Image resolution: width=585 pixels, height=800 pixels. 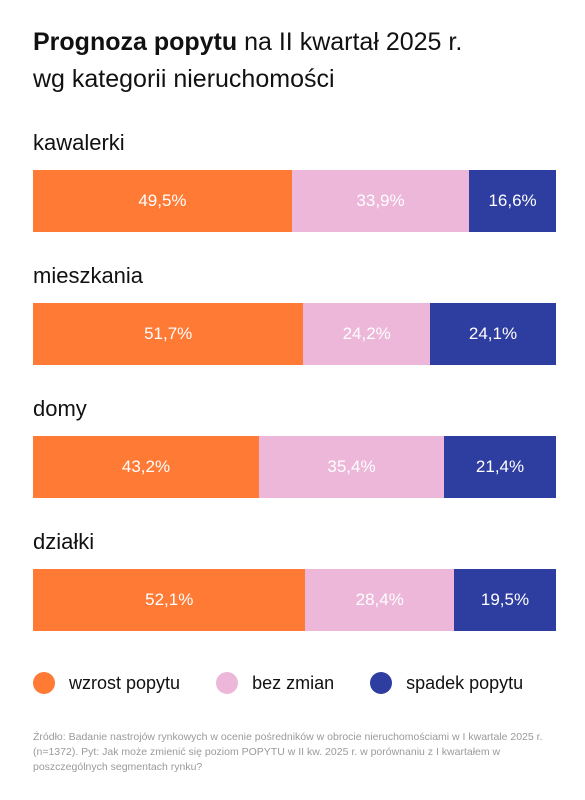 I want to click on legend-label: wzrost popytu, so click(x=125, y=682).